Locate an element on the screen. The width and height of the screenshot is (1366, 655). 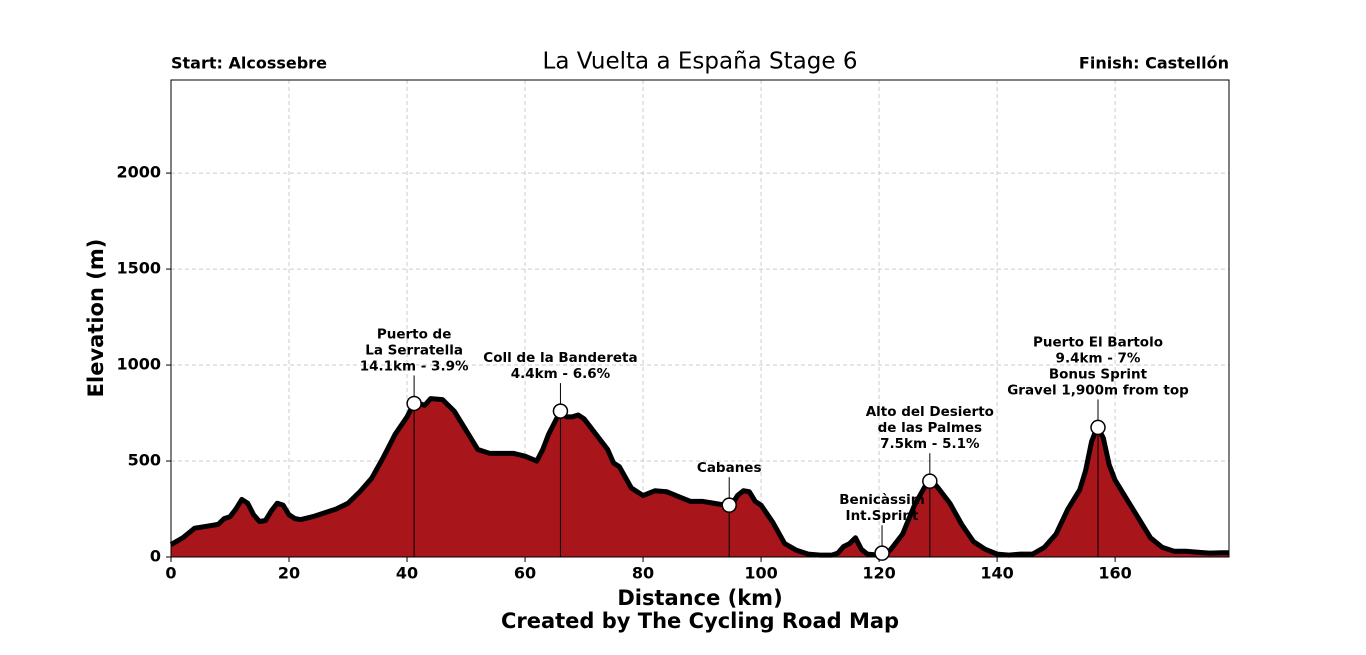
finish-label: Finish: Castellón is located at coordinates (1154, 63).